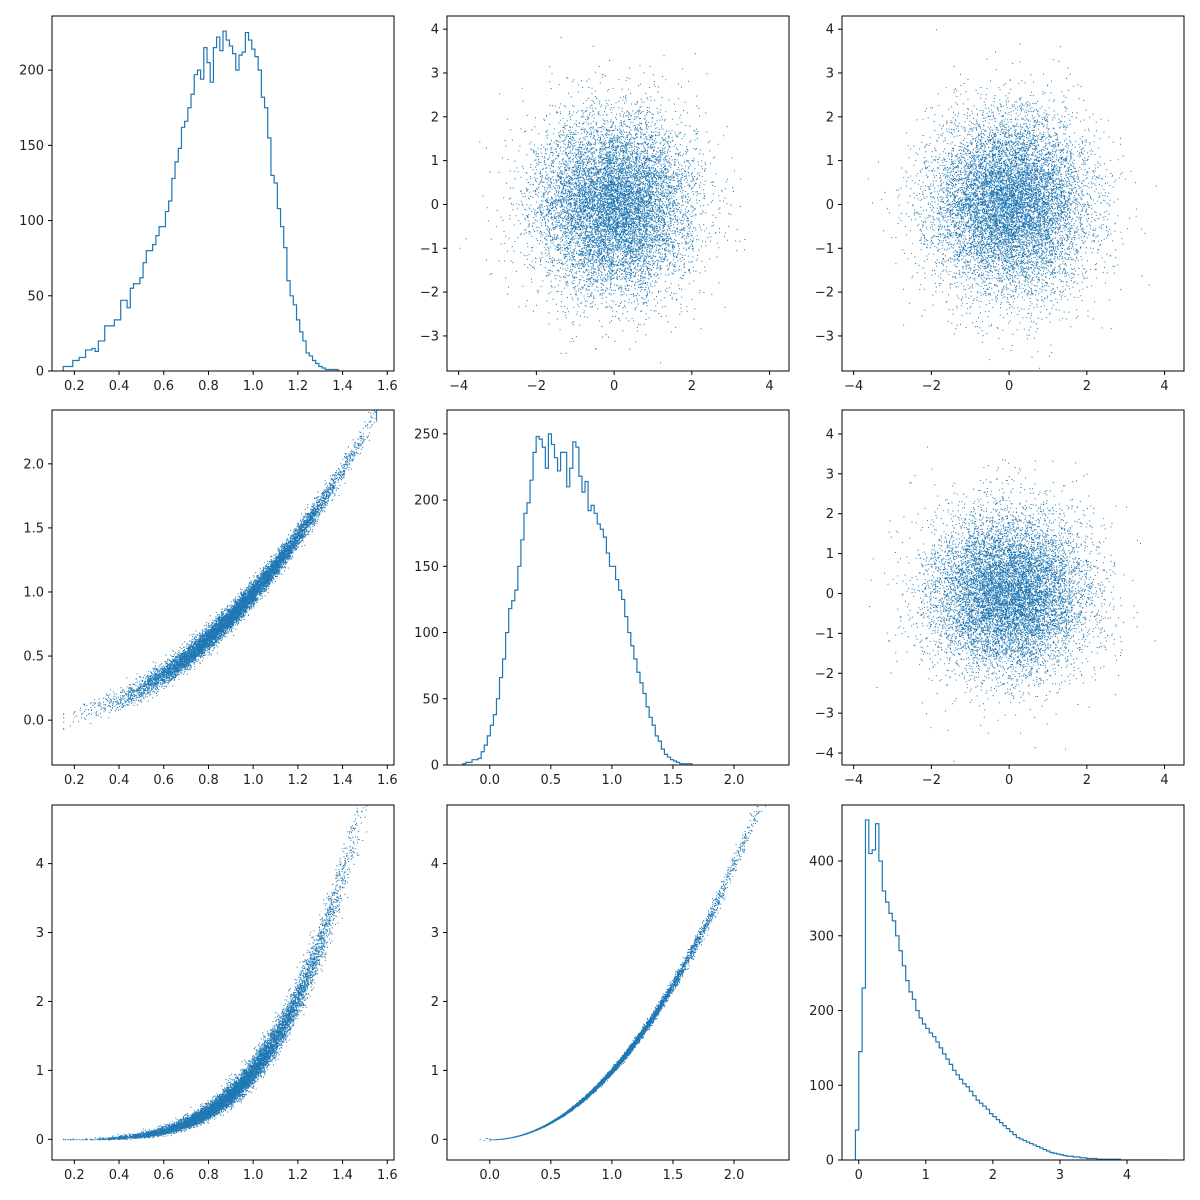 This screenshot has width=1200, height=1200. I want to click on x-tick-label: 1, so click(926, 1175).